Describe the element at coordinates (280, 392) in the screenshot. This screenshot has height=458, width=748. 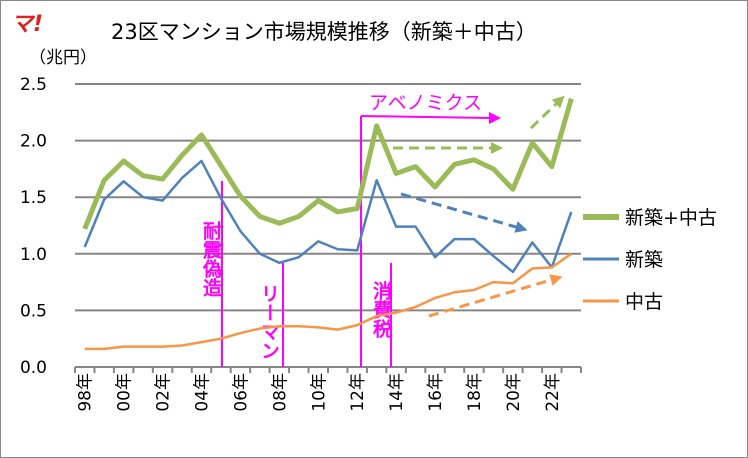
I see `x-tick-label: 08年` at that location.